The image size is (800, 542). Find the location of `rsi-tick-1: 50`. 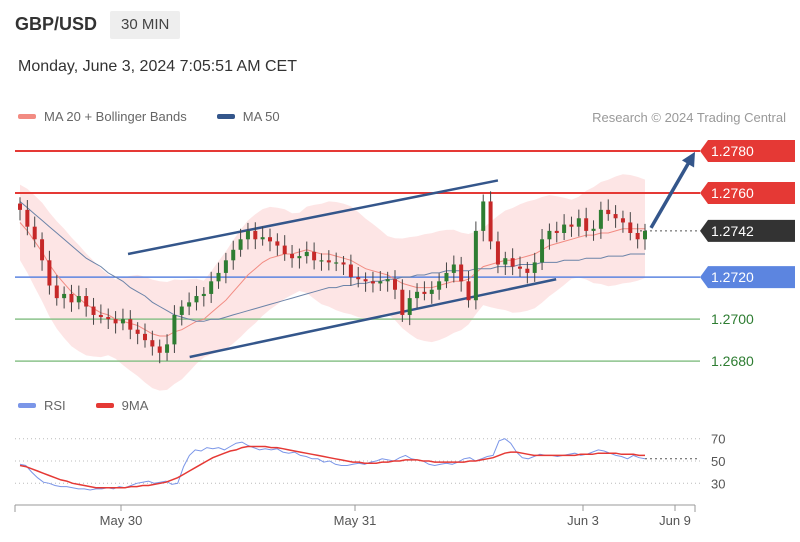

rsi-tick-1: 50 is located at coordinates (718, 461).